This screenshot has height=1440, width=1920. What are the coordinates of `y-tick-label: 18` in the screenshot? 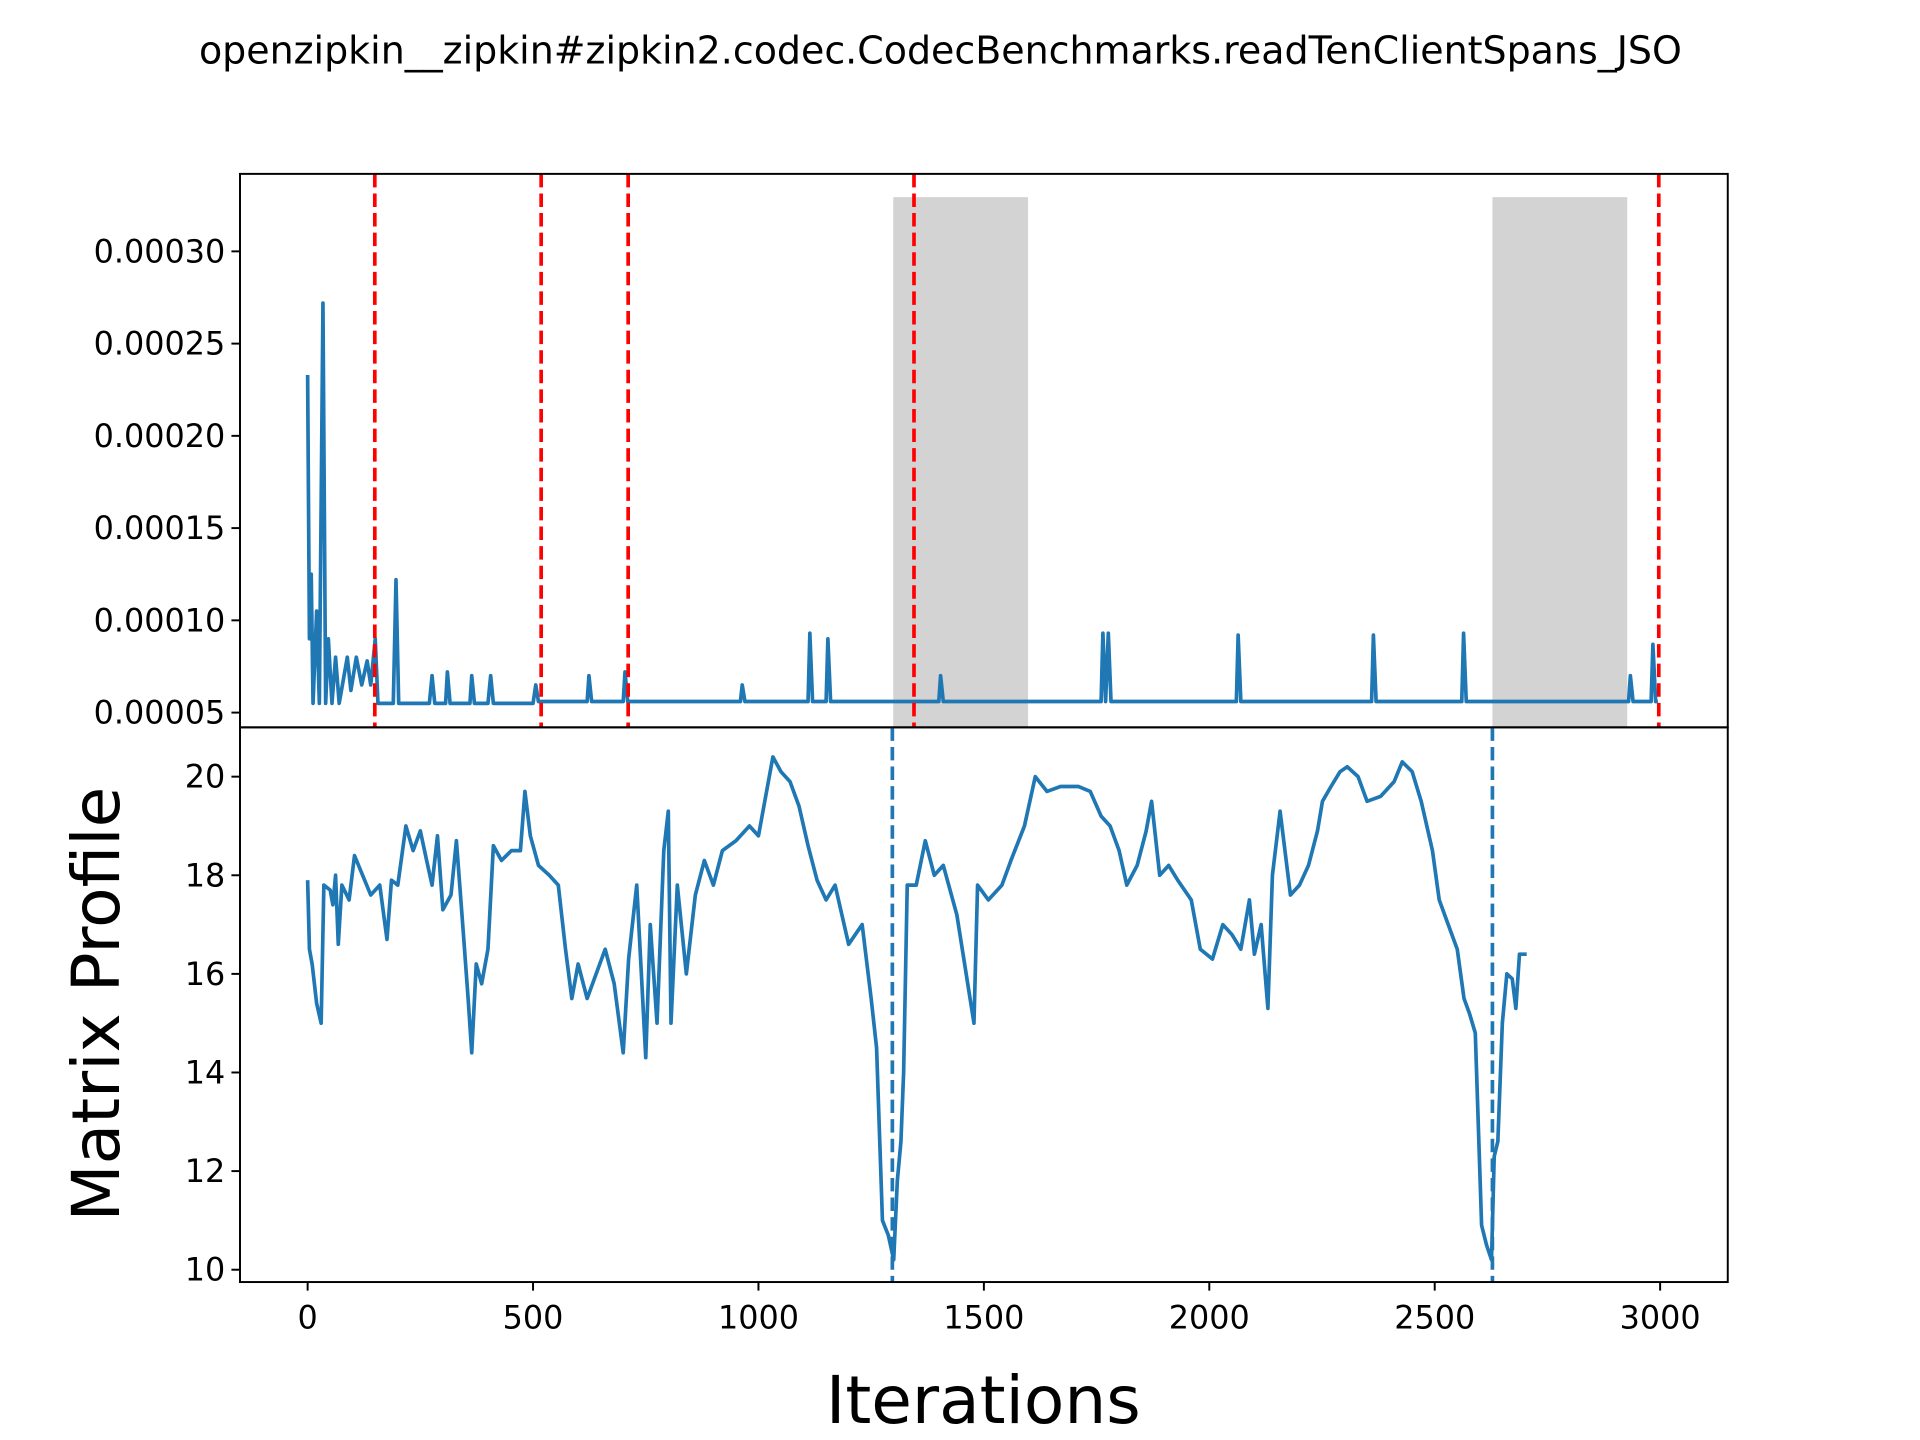 It's located at (205, 875).